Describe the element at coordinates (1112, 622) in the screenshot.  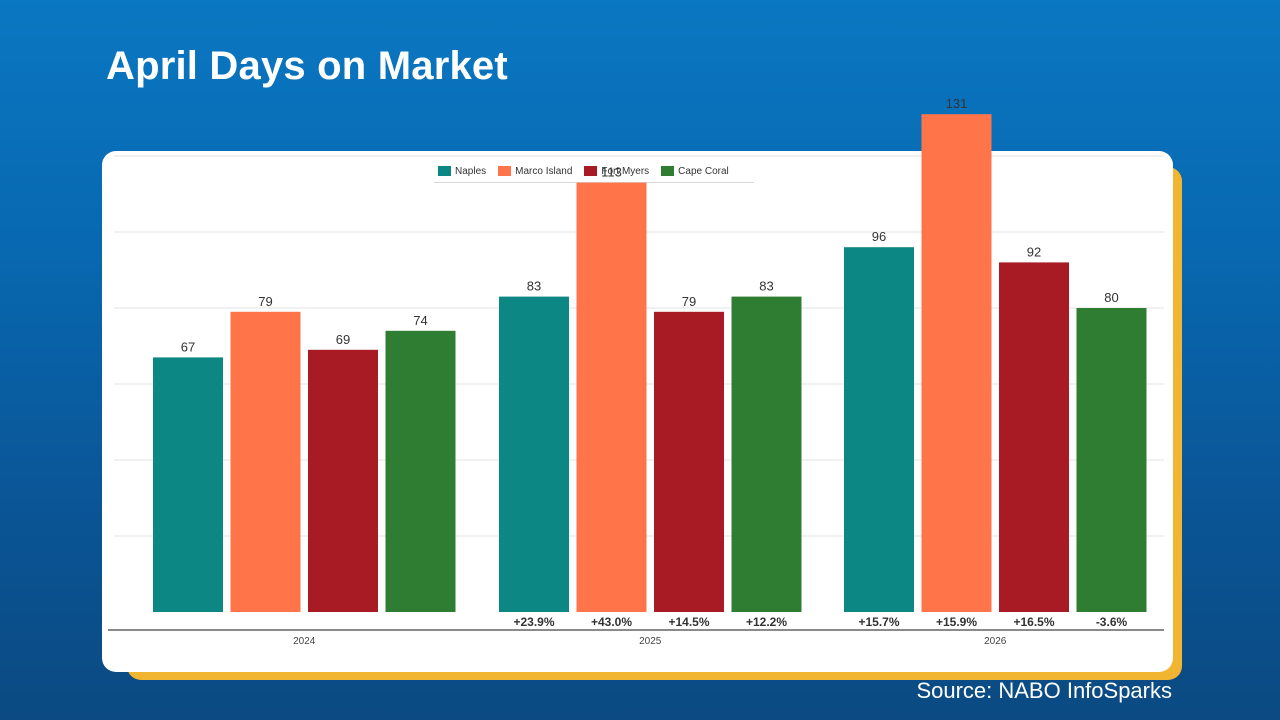
I see `change-label: -3.6%` at that location.